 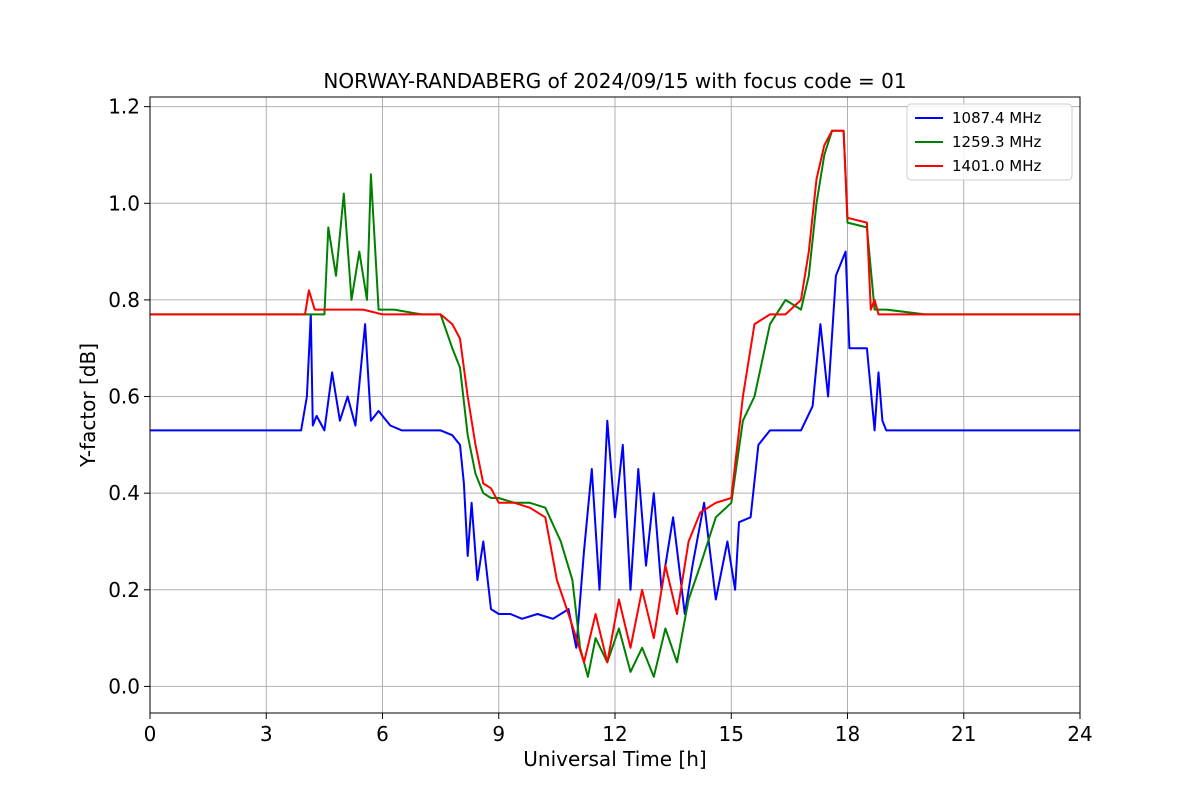 What do you see at coordinates (498, 734) in the screenshot?
I see `x-tick-label: 9` at bounding box center [498, 734].